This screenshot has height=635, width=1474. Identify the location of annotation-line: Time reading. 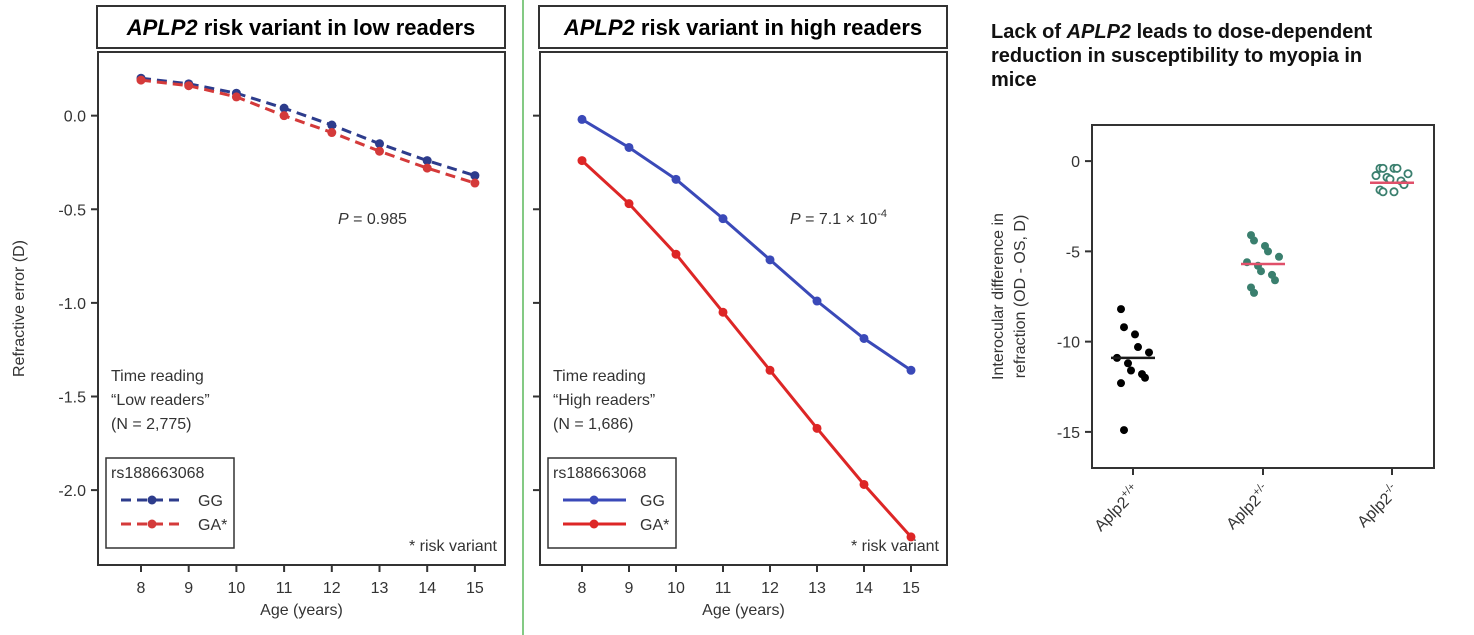
(157, 376).